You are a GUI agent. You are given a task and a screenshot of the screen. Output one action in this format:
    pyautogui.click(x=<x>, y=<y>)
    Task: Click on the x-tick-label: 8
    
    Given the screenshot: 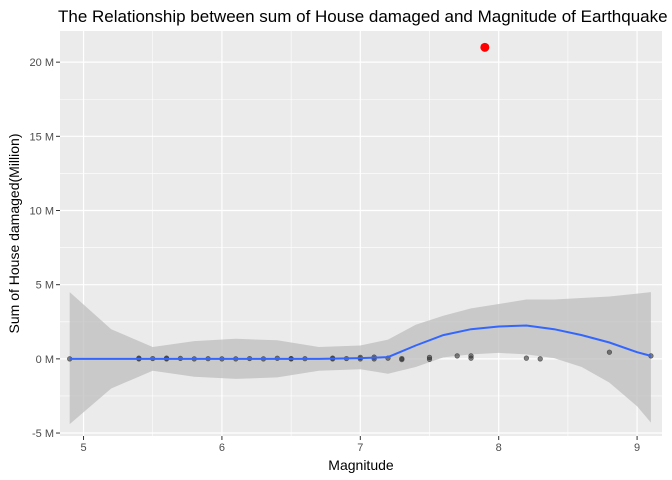 What is the action you would take?
    pyautogui.click(x=499, y=448)
    